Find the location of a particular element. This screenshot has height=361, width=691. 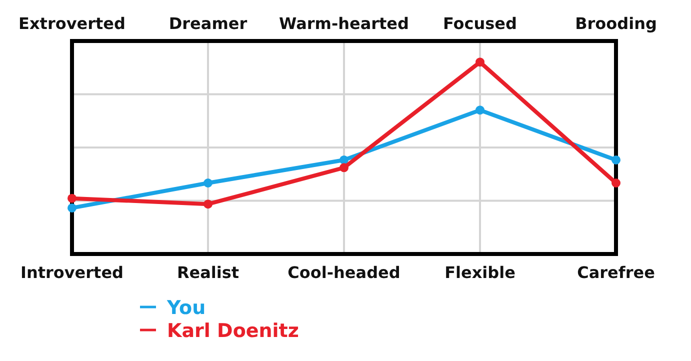

text: Brooding is located at coordinates (616, 23).